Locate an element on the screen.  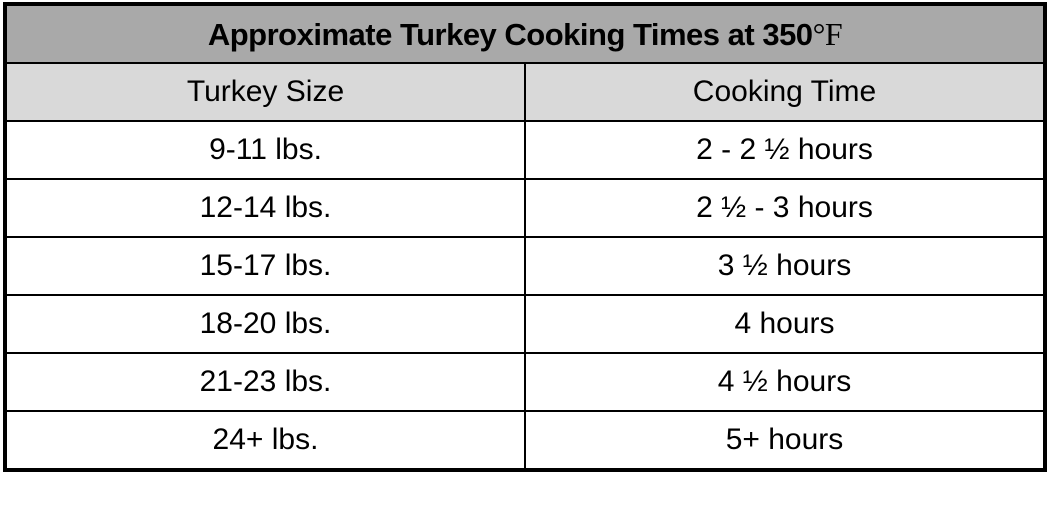
degree-fahrenheit-text: °F is located at coordinates (827, 34).